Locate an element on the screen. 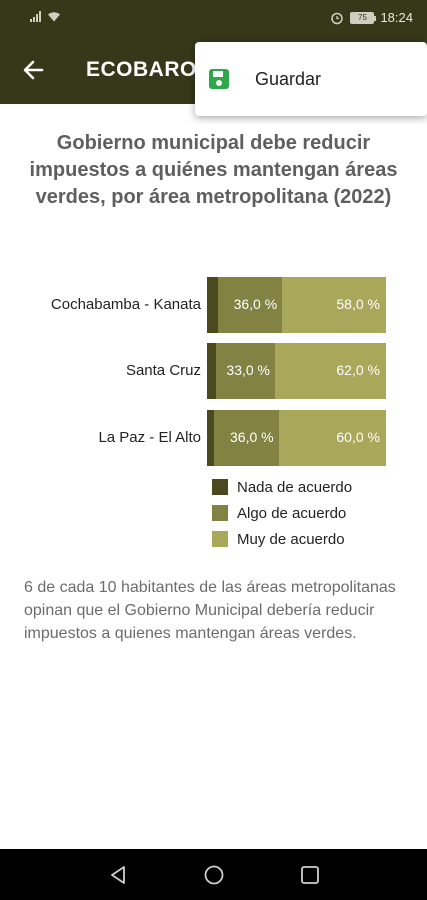 This screenshot has height=900, width=427. bar-row: 33,0 % 62,0 % is located at coordinates (296, 371).